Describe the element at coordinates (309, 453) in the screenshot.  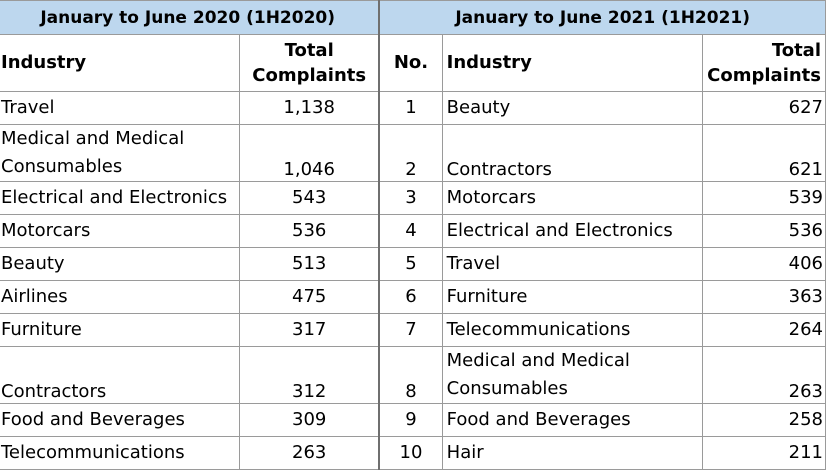
I see `total-2020-cell: 263` at that location.